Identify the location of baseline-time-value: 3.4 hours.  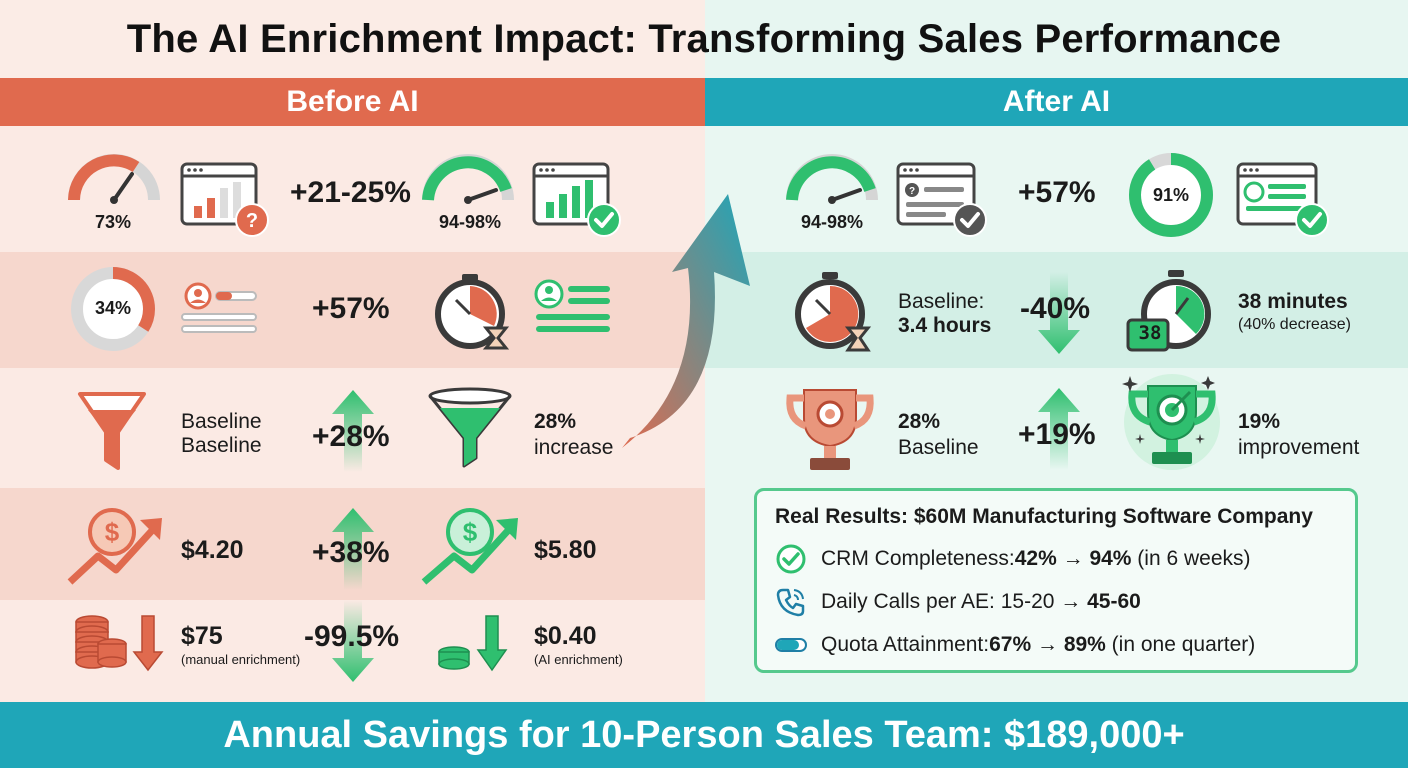
(945, 325).